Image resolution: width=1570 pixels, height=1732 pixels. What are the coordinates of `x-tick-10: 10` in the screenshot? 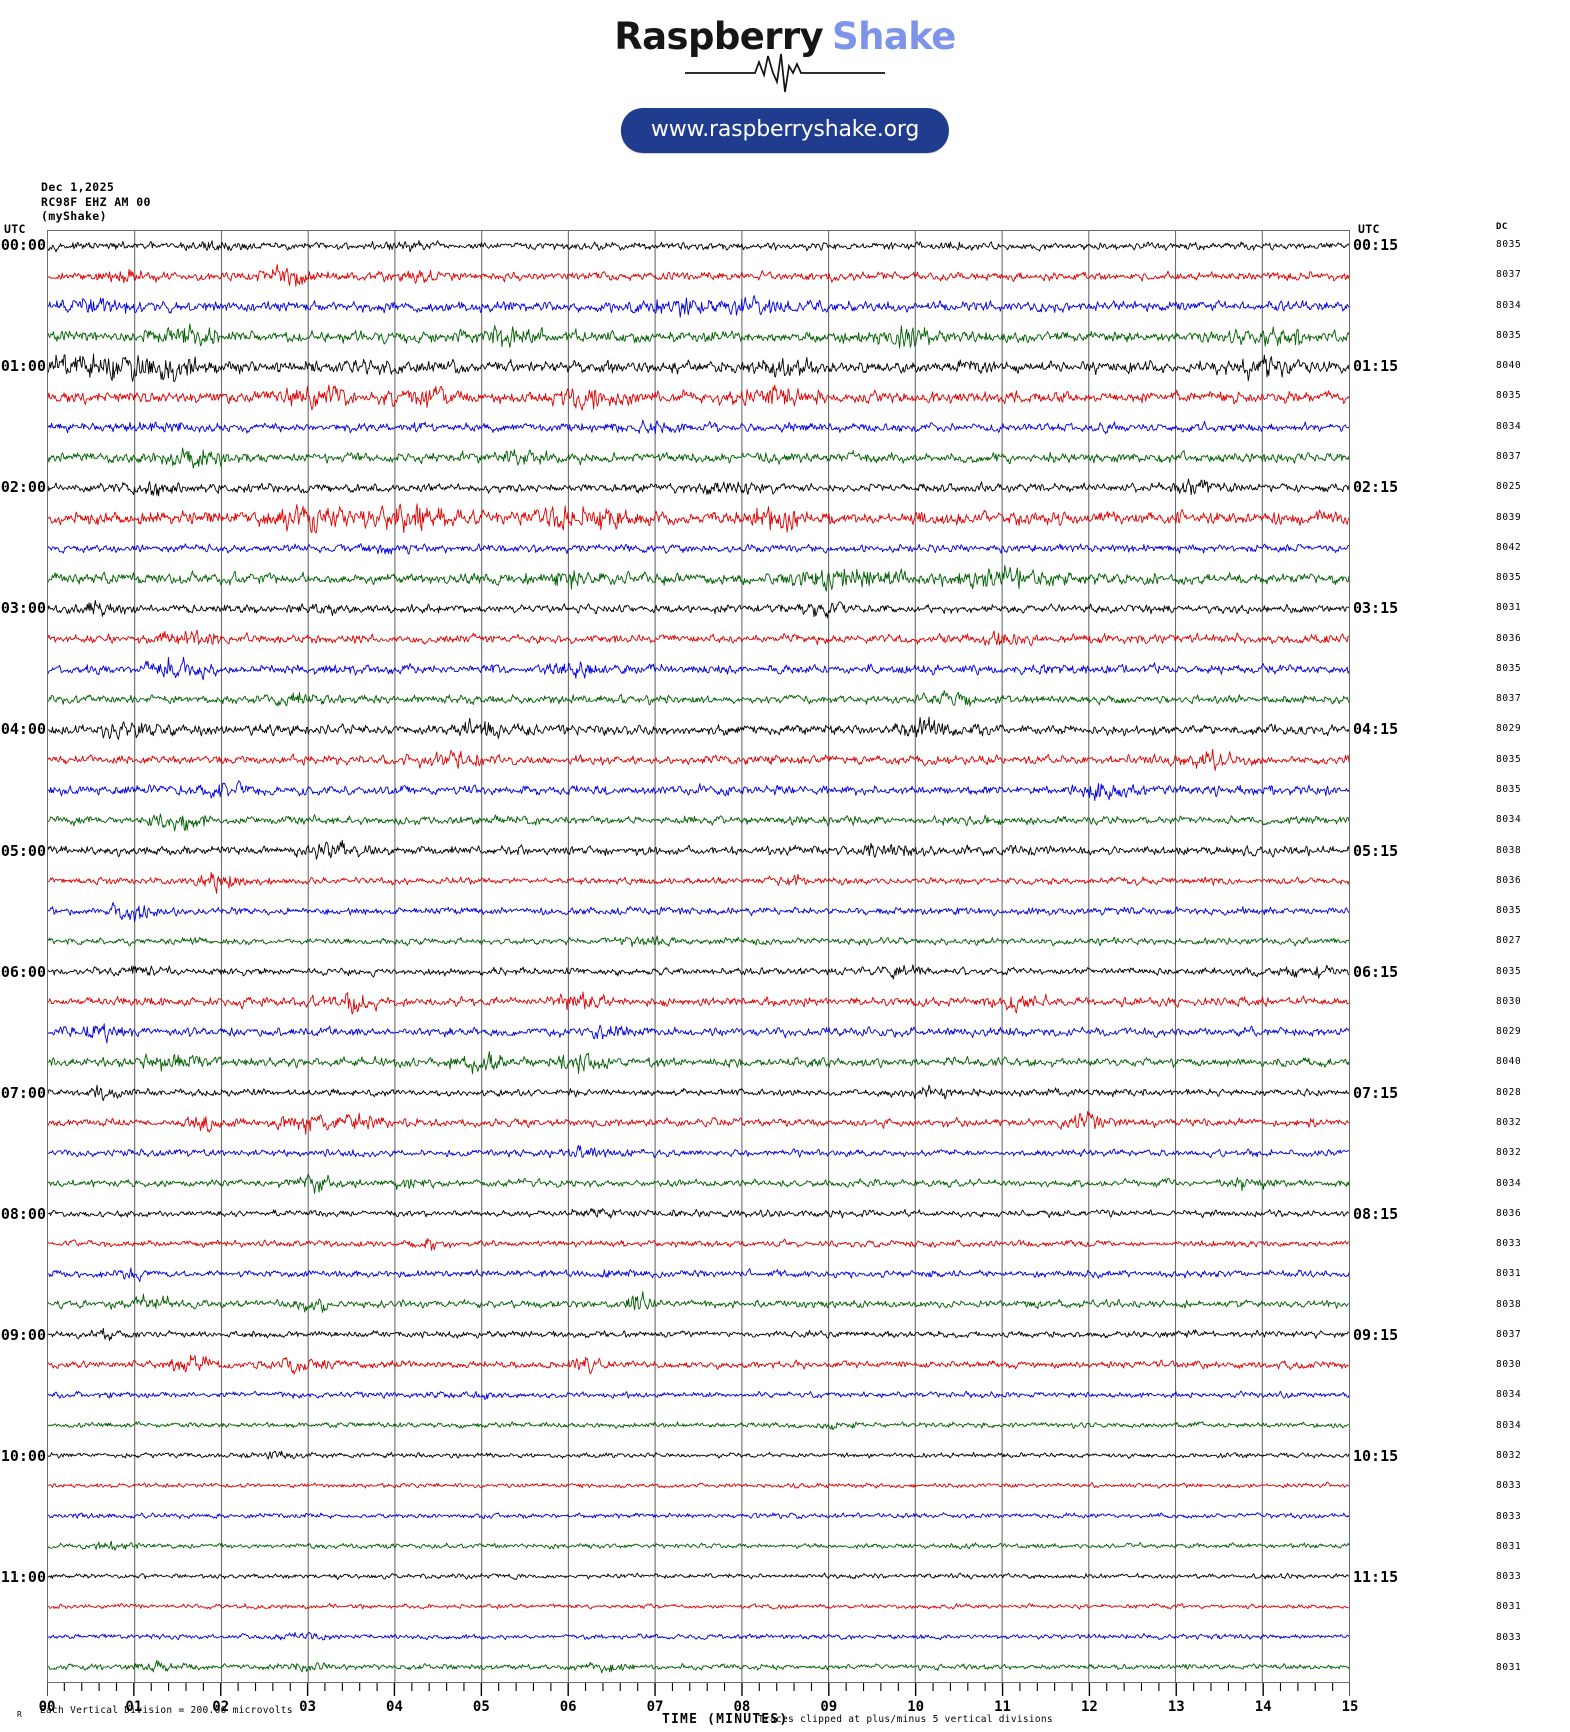 It's located at (916, 1707).